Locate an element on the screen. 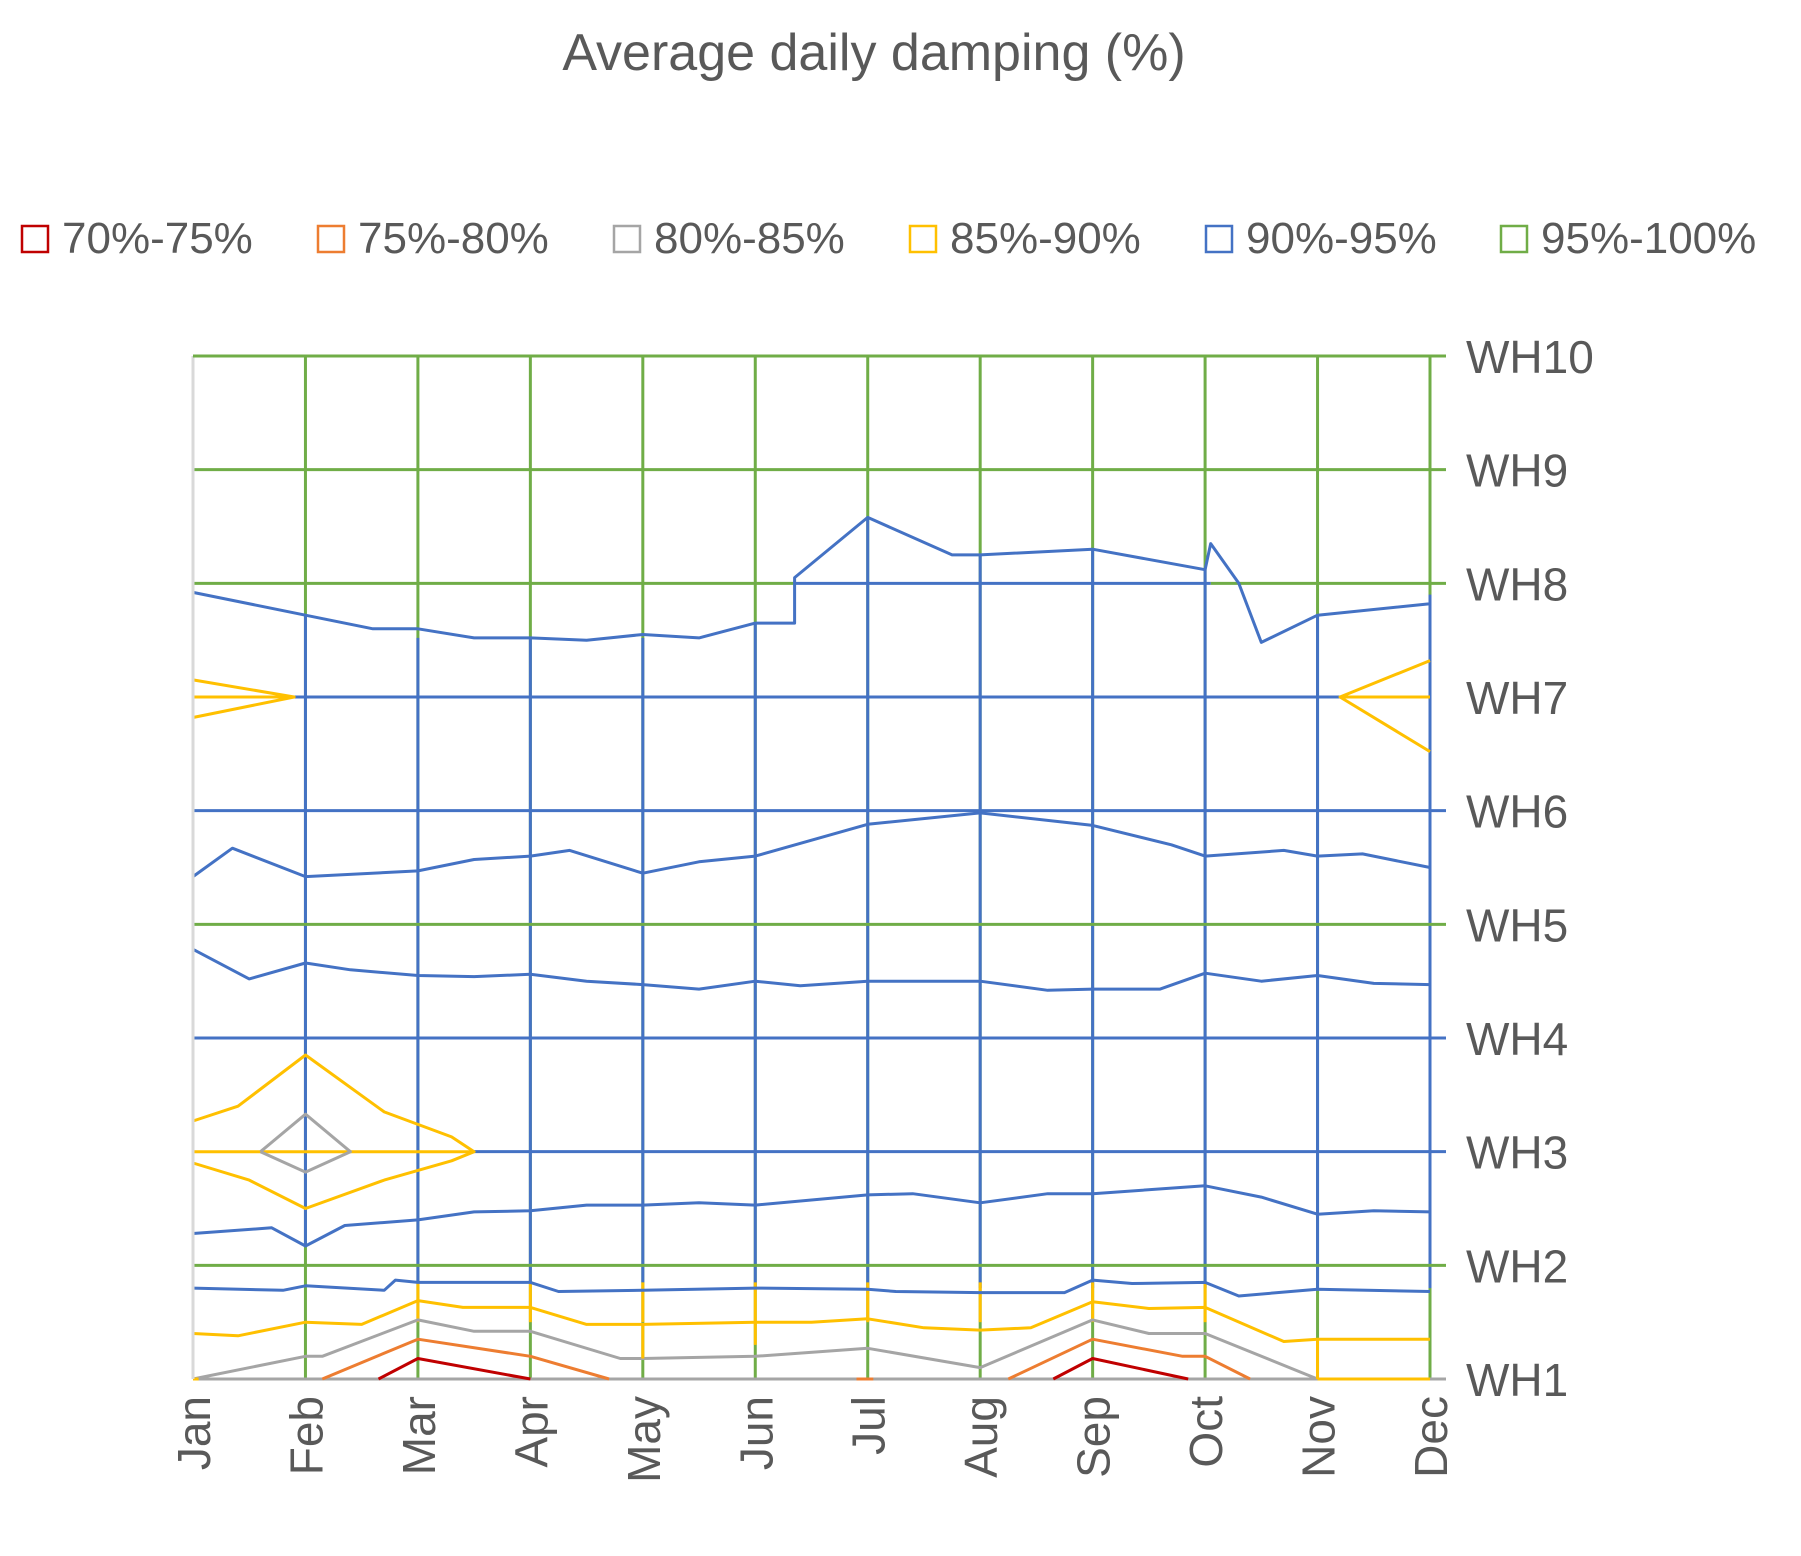 The image size is (1801, 1556). x-tick-jan: Jan is located at coordinates (194, 1433).